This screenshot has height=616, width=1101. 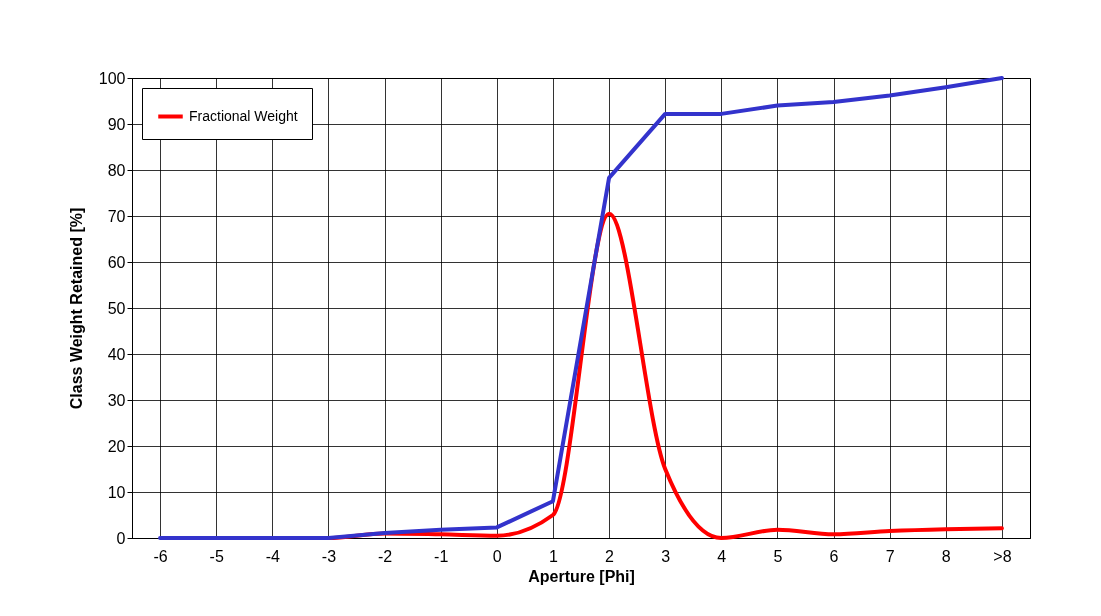 I want to click on x-tick-label: 0, so click(x=497, y=556).